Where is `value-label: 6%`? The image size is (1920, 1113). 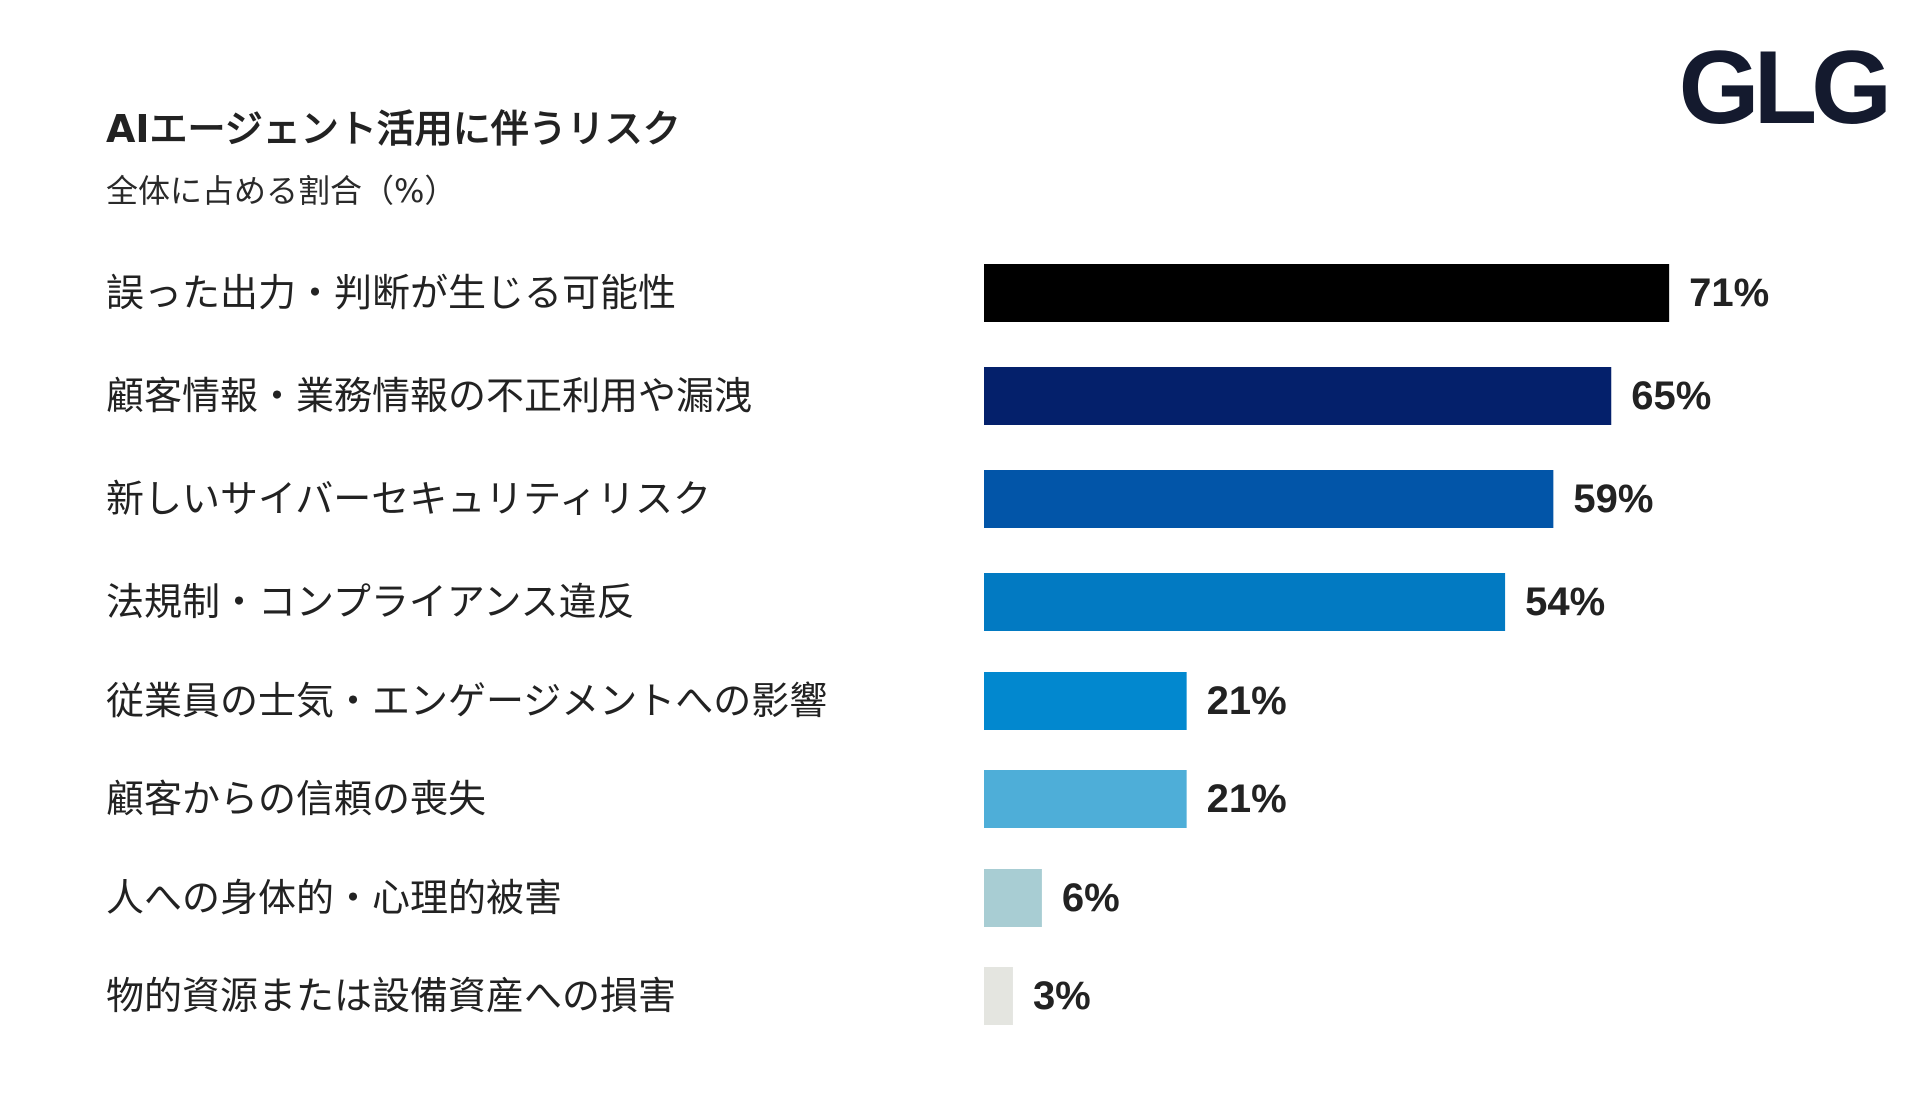
value-label: 6% is located at coordinates (1091, 898).